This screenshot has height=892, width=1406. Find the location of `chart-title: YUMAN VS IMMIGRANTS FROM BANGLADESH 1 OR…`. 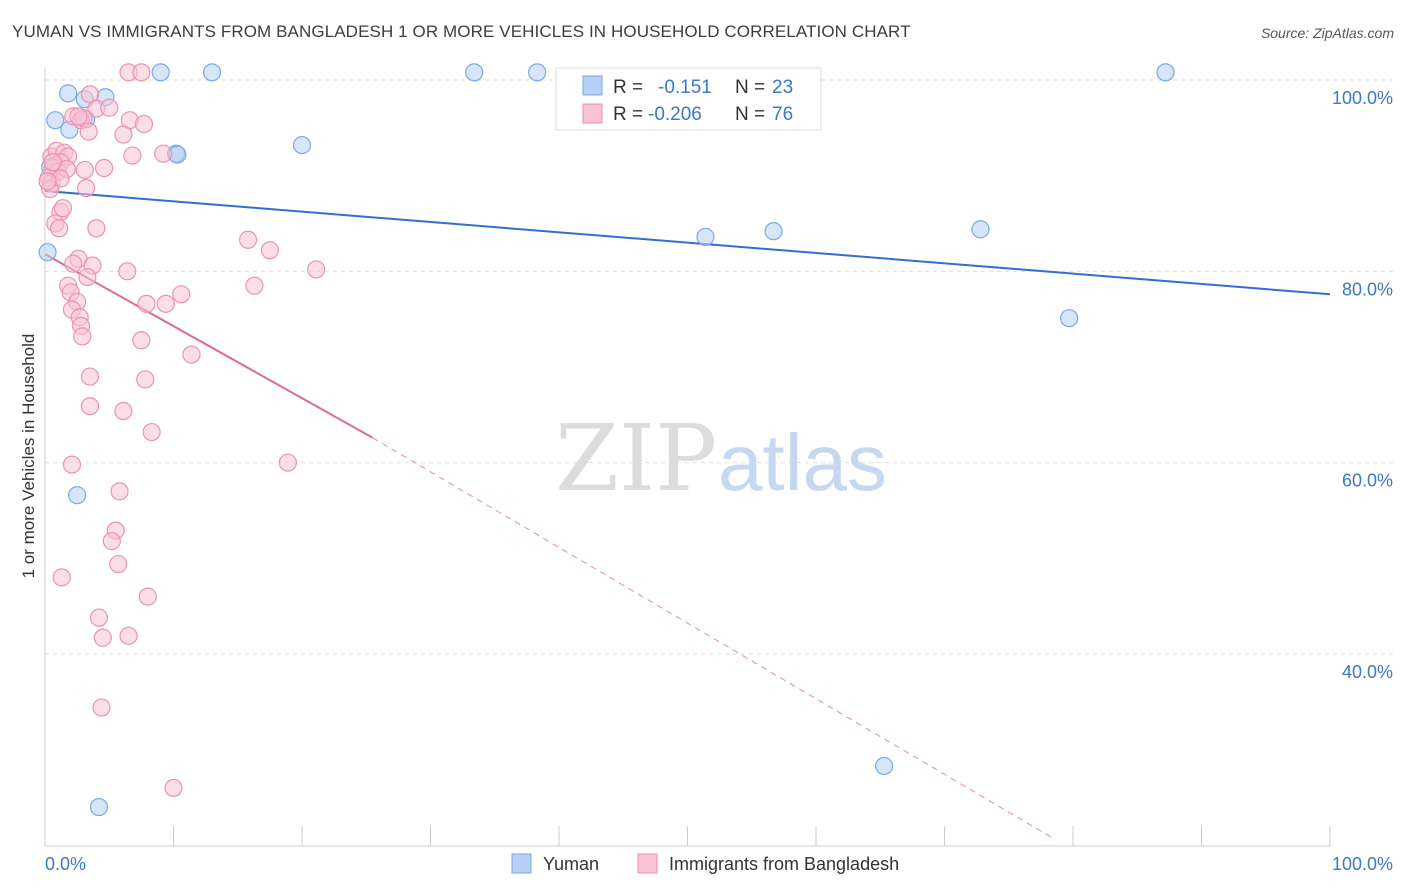

chart-title: YUMAN VS IMMIGRANTS FROM BANGLADESH 1 OR… is located at coordinates (461, 31).